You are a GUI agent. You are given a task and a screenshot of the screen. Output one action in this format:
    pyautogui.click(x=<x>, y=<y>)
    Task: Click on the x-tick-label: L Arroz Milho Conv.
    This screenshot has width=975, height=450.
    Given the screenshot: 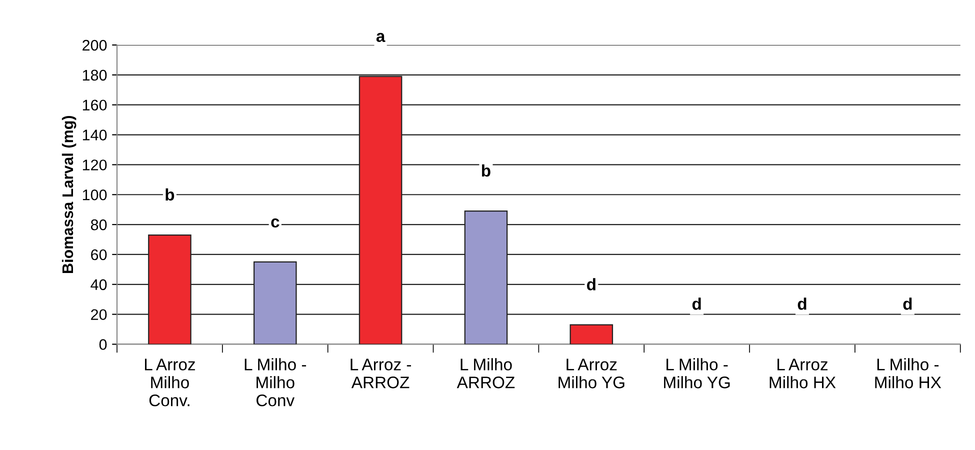 What is the action you would take?
    pyautogui.click(x=169, y=382)
    